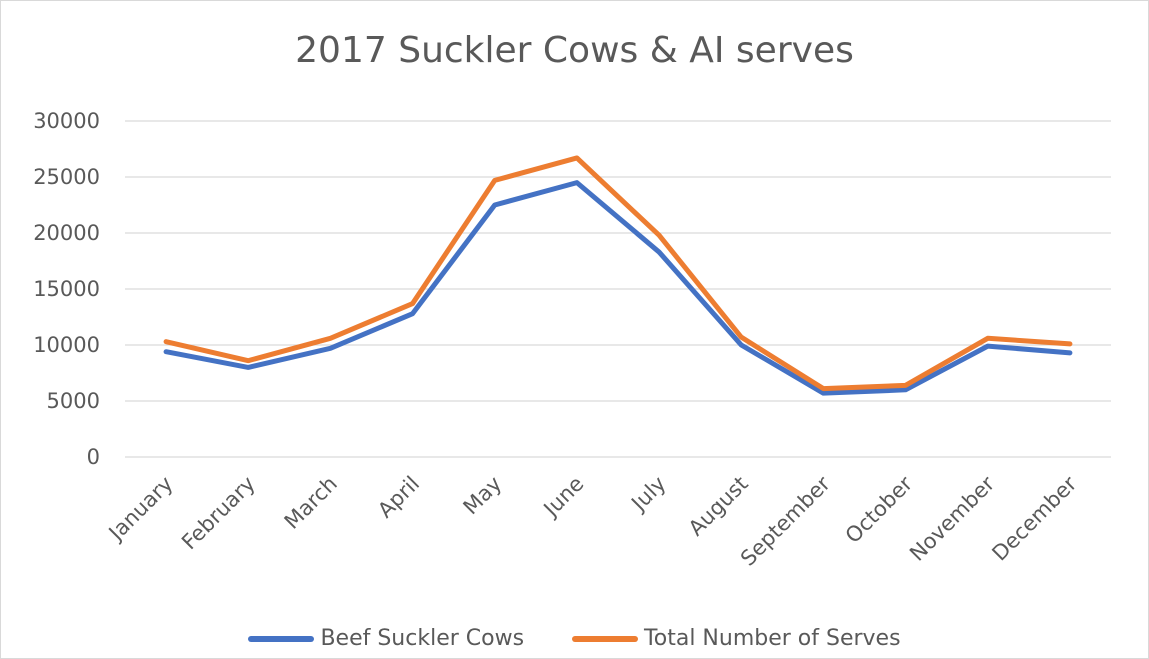 The image size is (1149, 659). What do you see at coordinates (483, 496) in the screenshot?
I see `x-tick-label: May` at bounding box center [483, 496].